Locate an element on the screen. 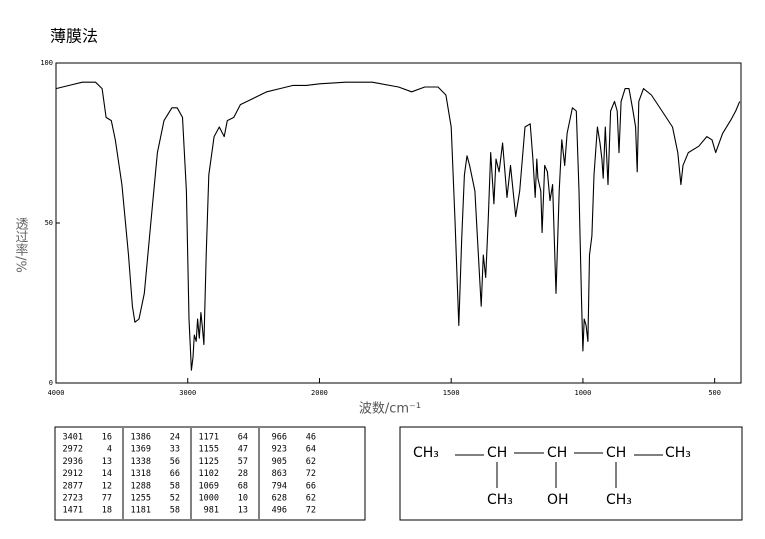  x-tick-label: 1500 is located at coordinates (451, 393).